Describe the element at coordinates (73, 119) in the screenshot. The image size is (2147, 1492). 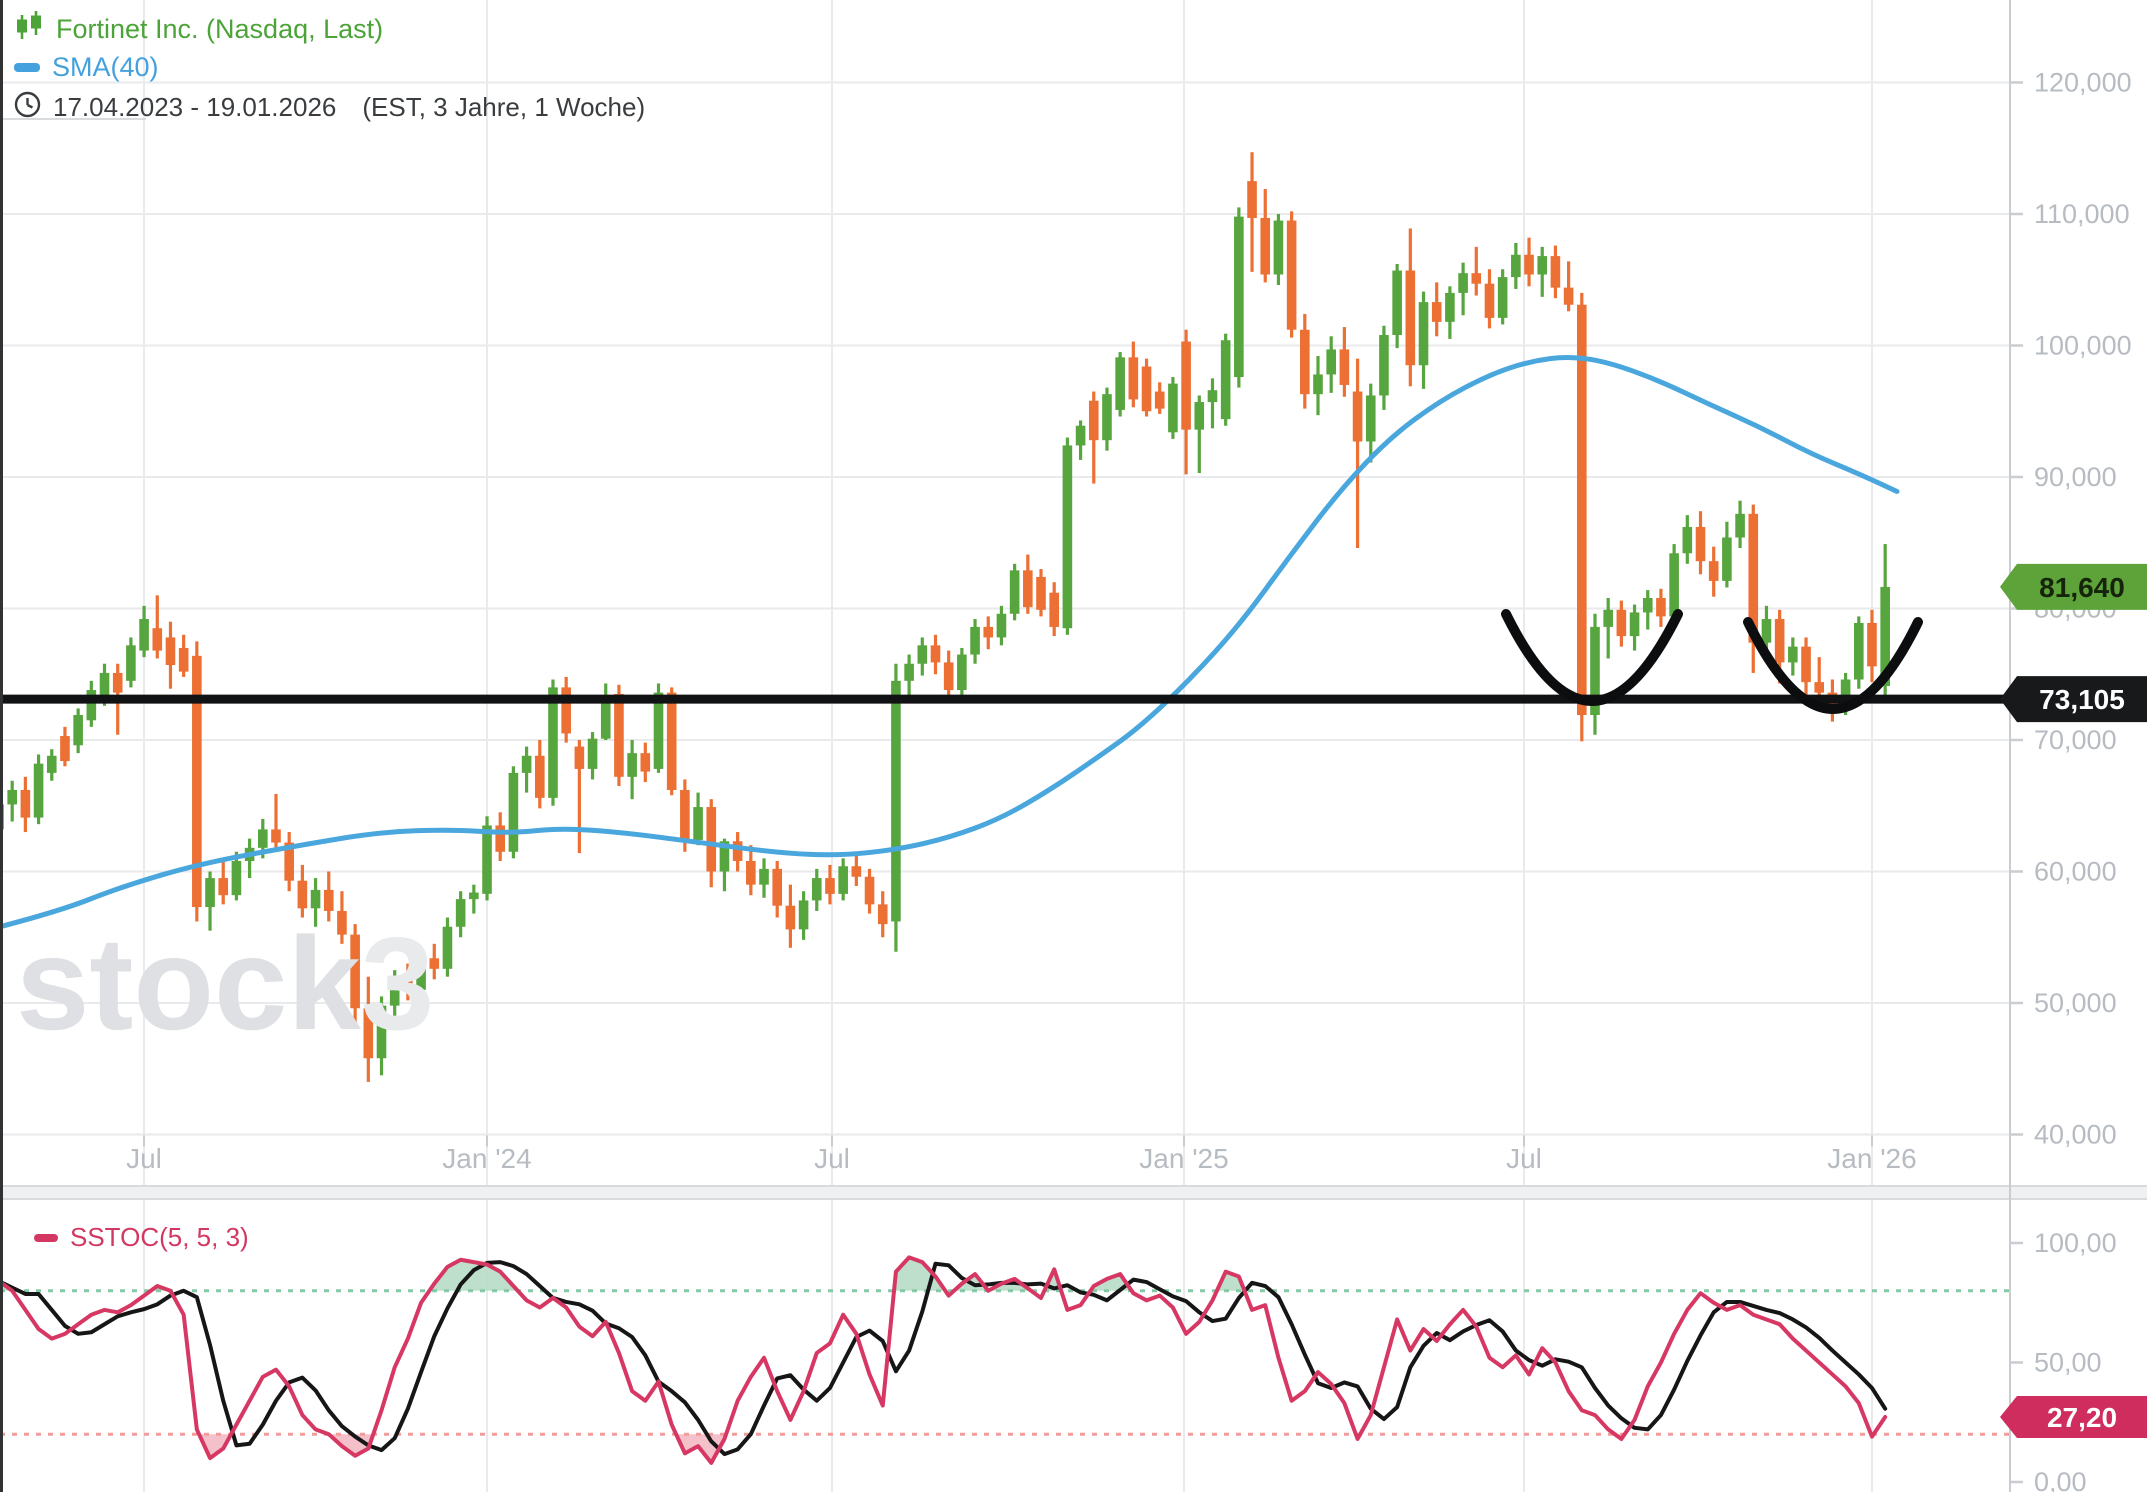
I see `legend-underline` at that location.